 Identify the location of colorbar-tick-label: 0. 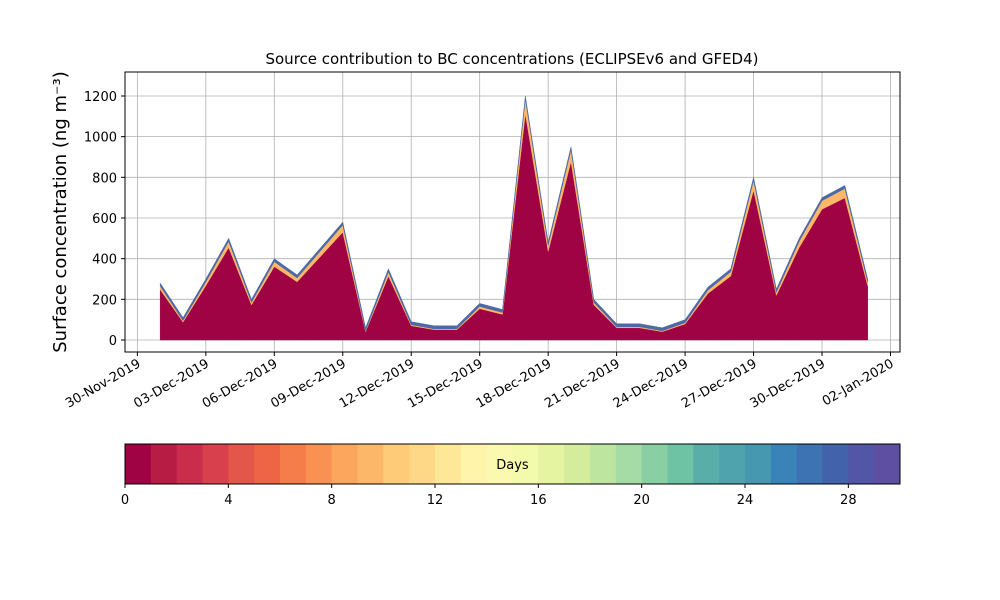
(125, 500).